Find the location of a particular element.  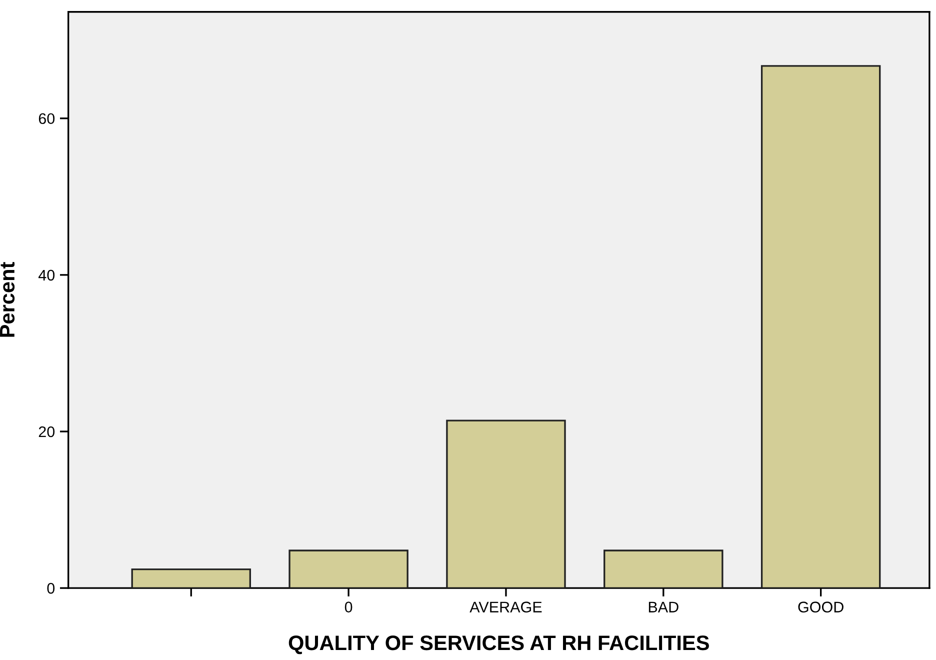

y-axis-title: Percent is located at coordinates (7, 299).